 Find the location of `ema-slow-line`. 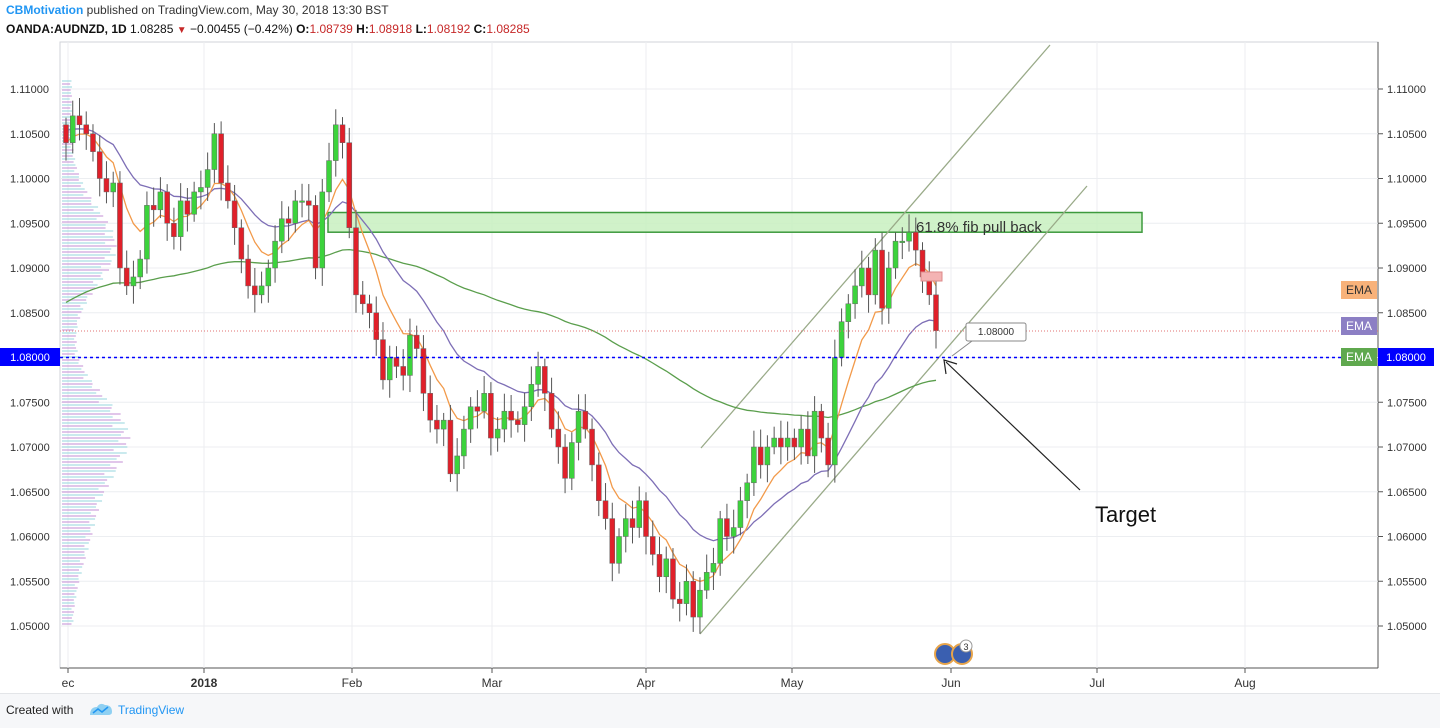

ema-slow-line is located at coordinates (501, 333).